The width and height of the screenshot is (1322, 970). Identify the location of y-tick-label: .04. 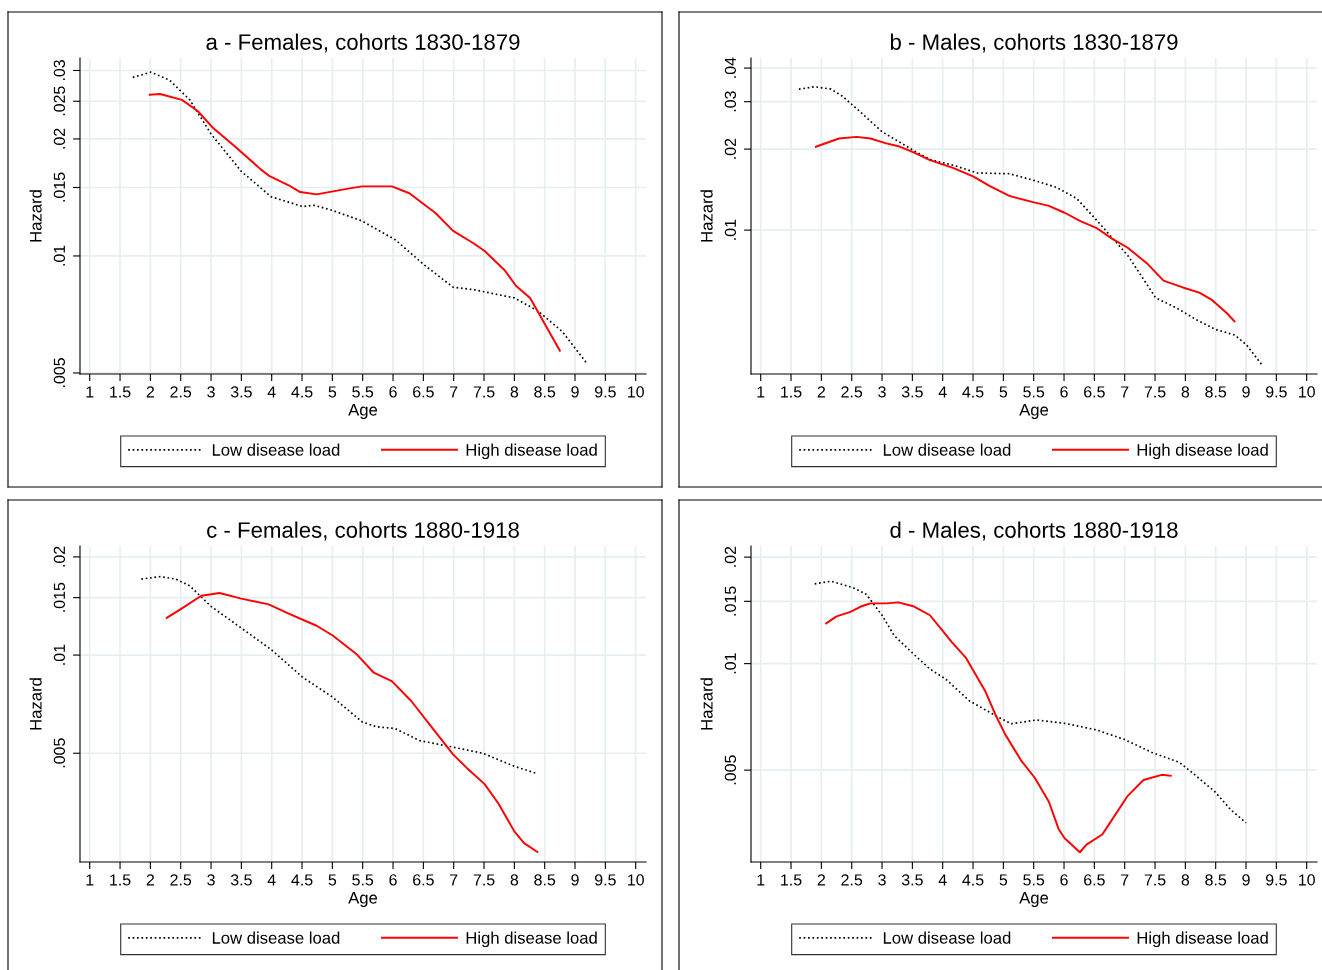
(730, 67).